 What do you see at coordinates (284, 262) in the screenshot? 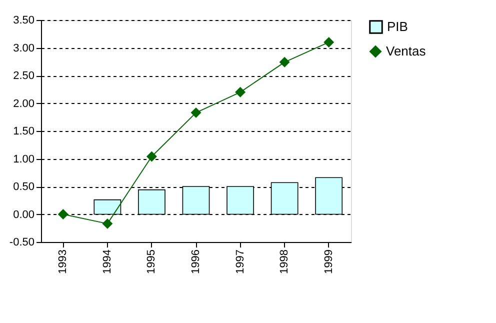
I see `x-tick-label: 1998` at bounding box center [284, 262].